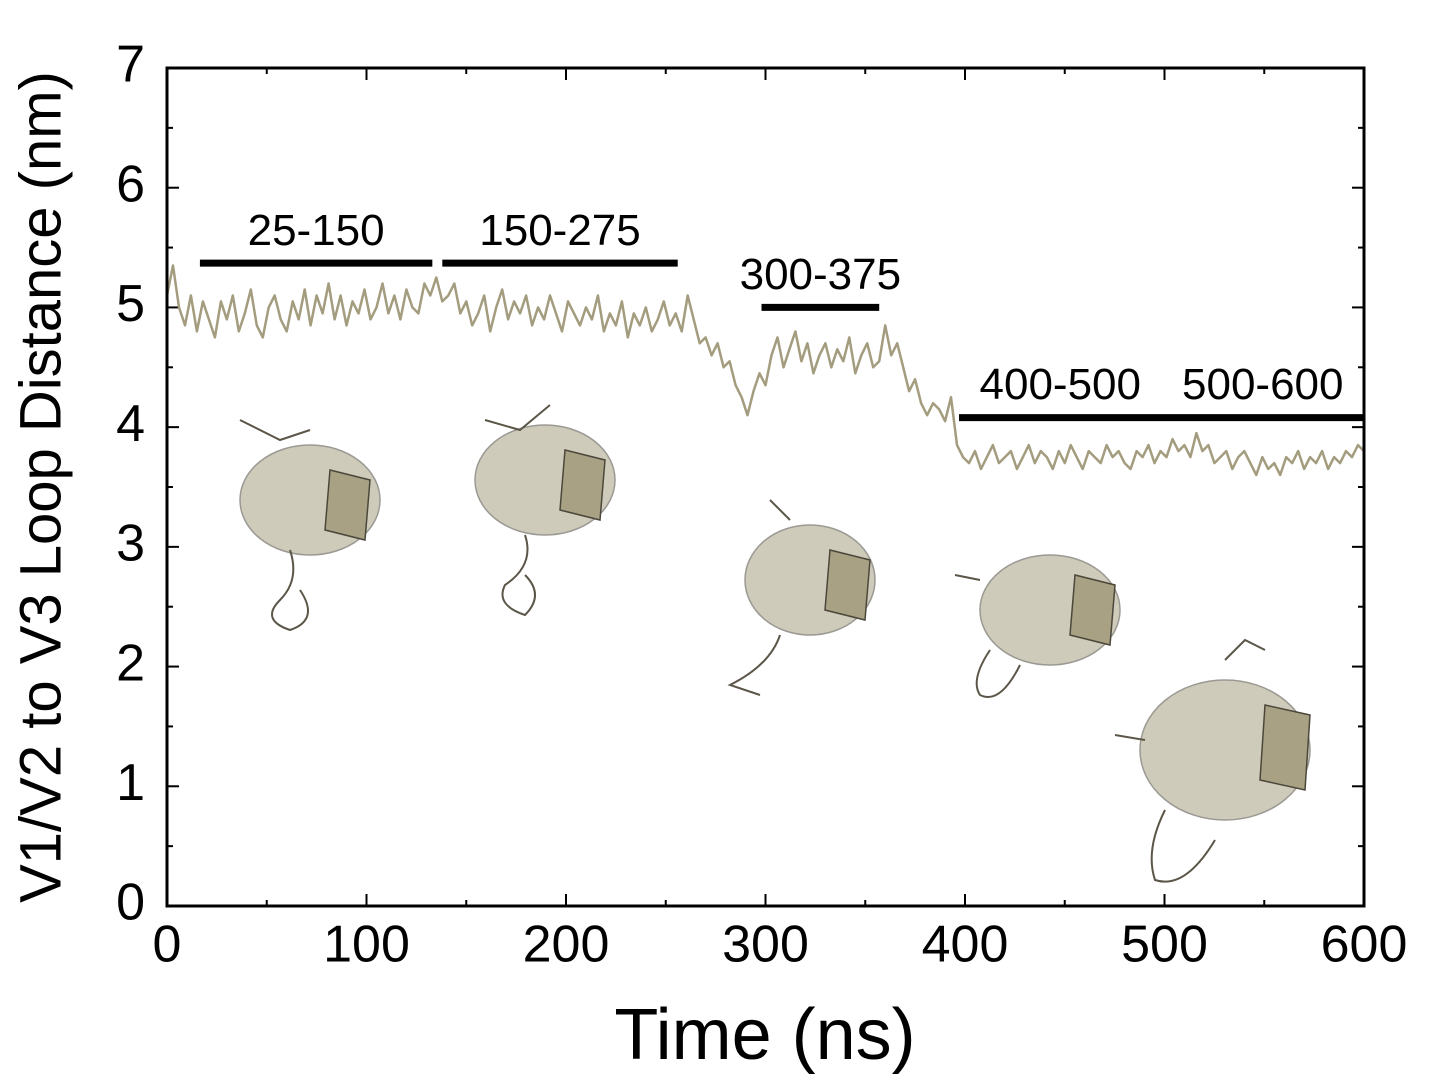  What do you see at coordinates (130, 184) in the screenshot?
I see `y-tick-label: 6` at bounding box center [130, 184].